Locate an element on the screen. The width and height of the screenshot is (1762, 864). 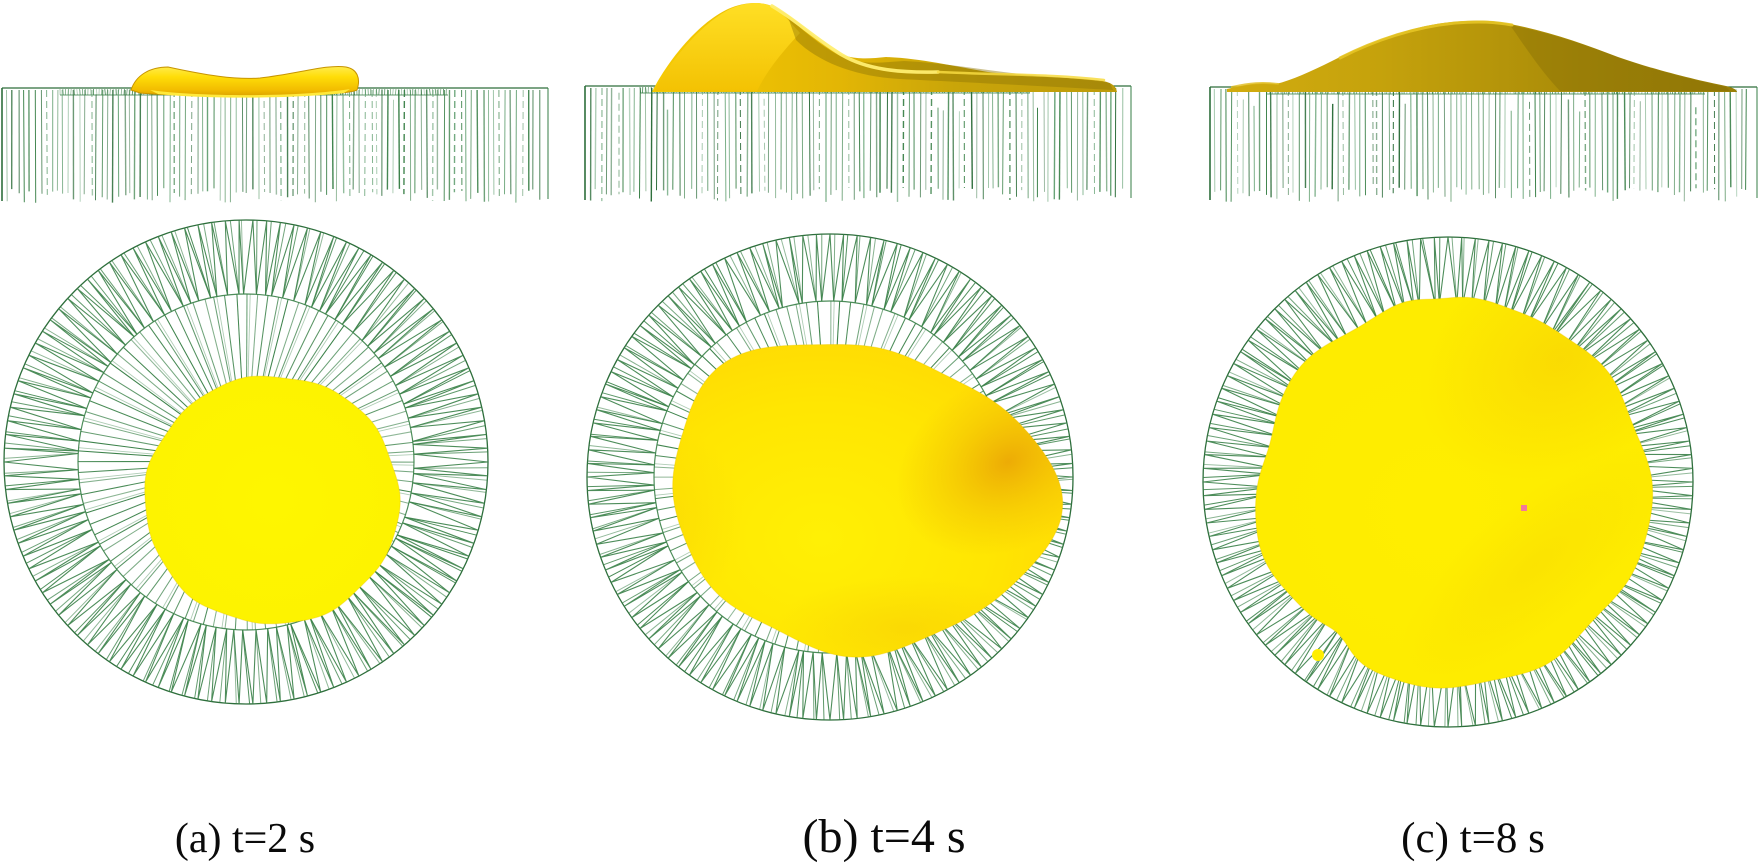
caption-panel-b: (b) t=4 s is located at coordinates (883, 836).